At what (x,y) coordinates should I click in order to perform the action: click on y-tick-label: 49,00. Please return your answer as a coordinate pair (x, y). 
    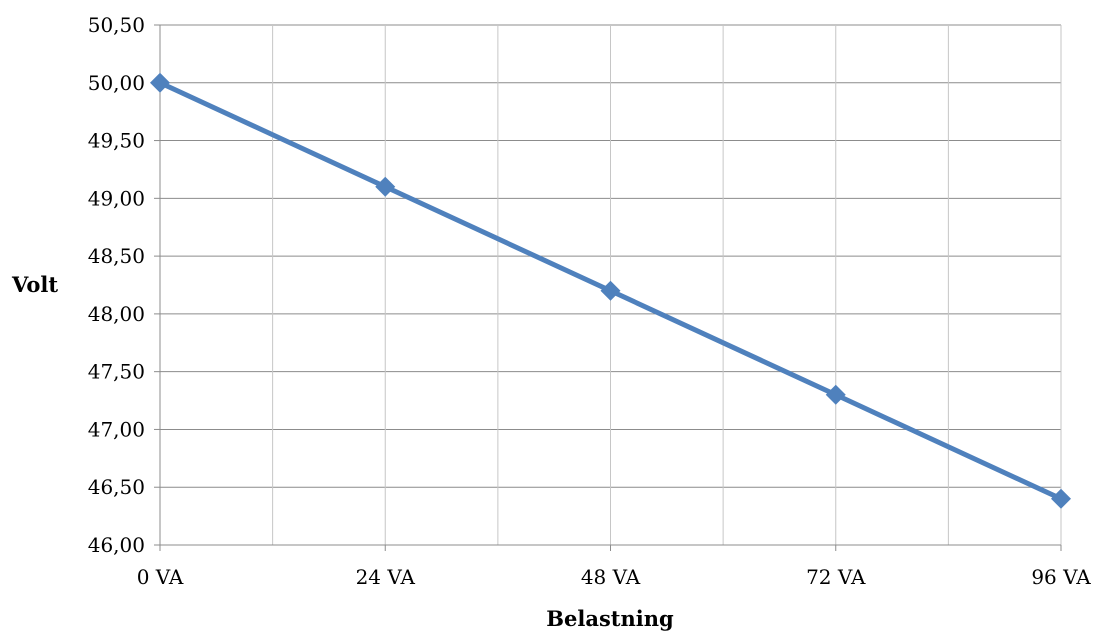
    Looking at the image, I should click on (116, 198).